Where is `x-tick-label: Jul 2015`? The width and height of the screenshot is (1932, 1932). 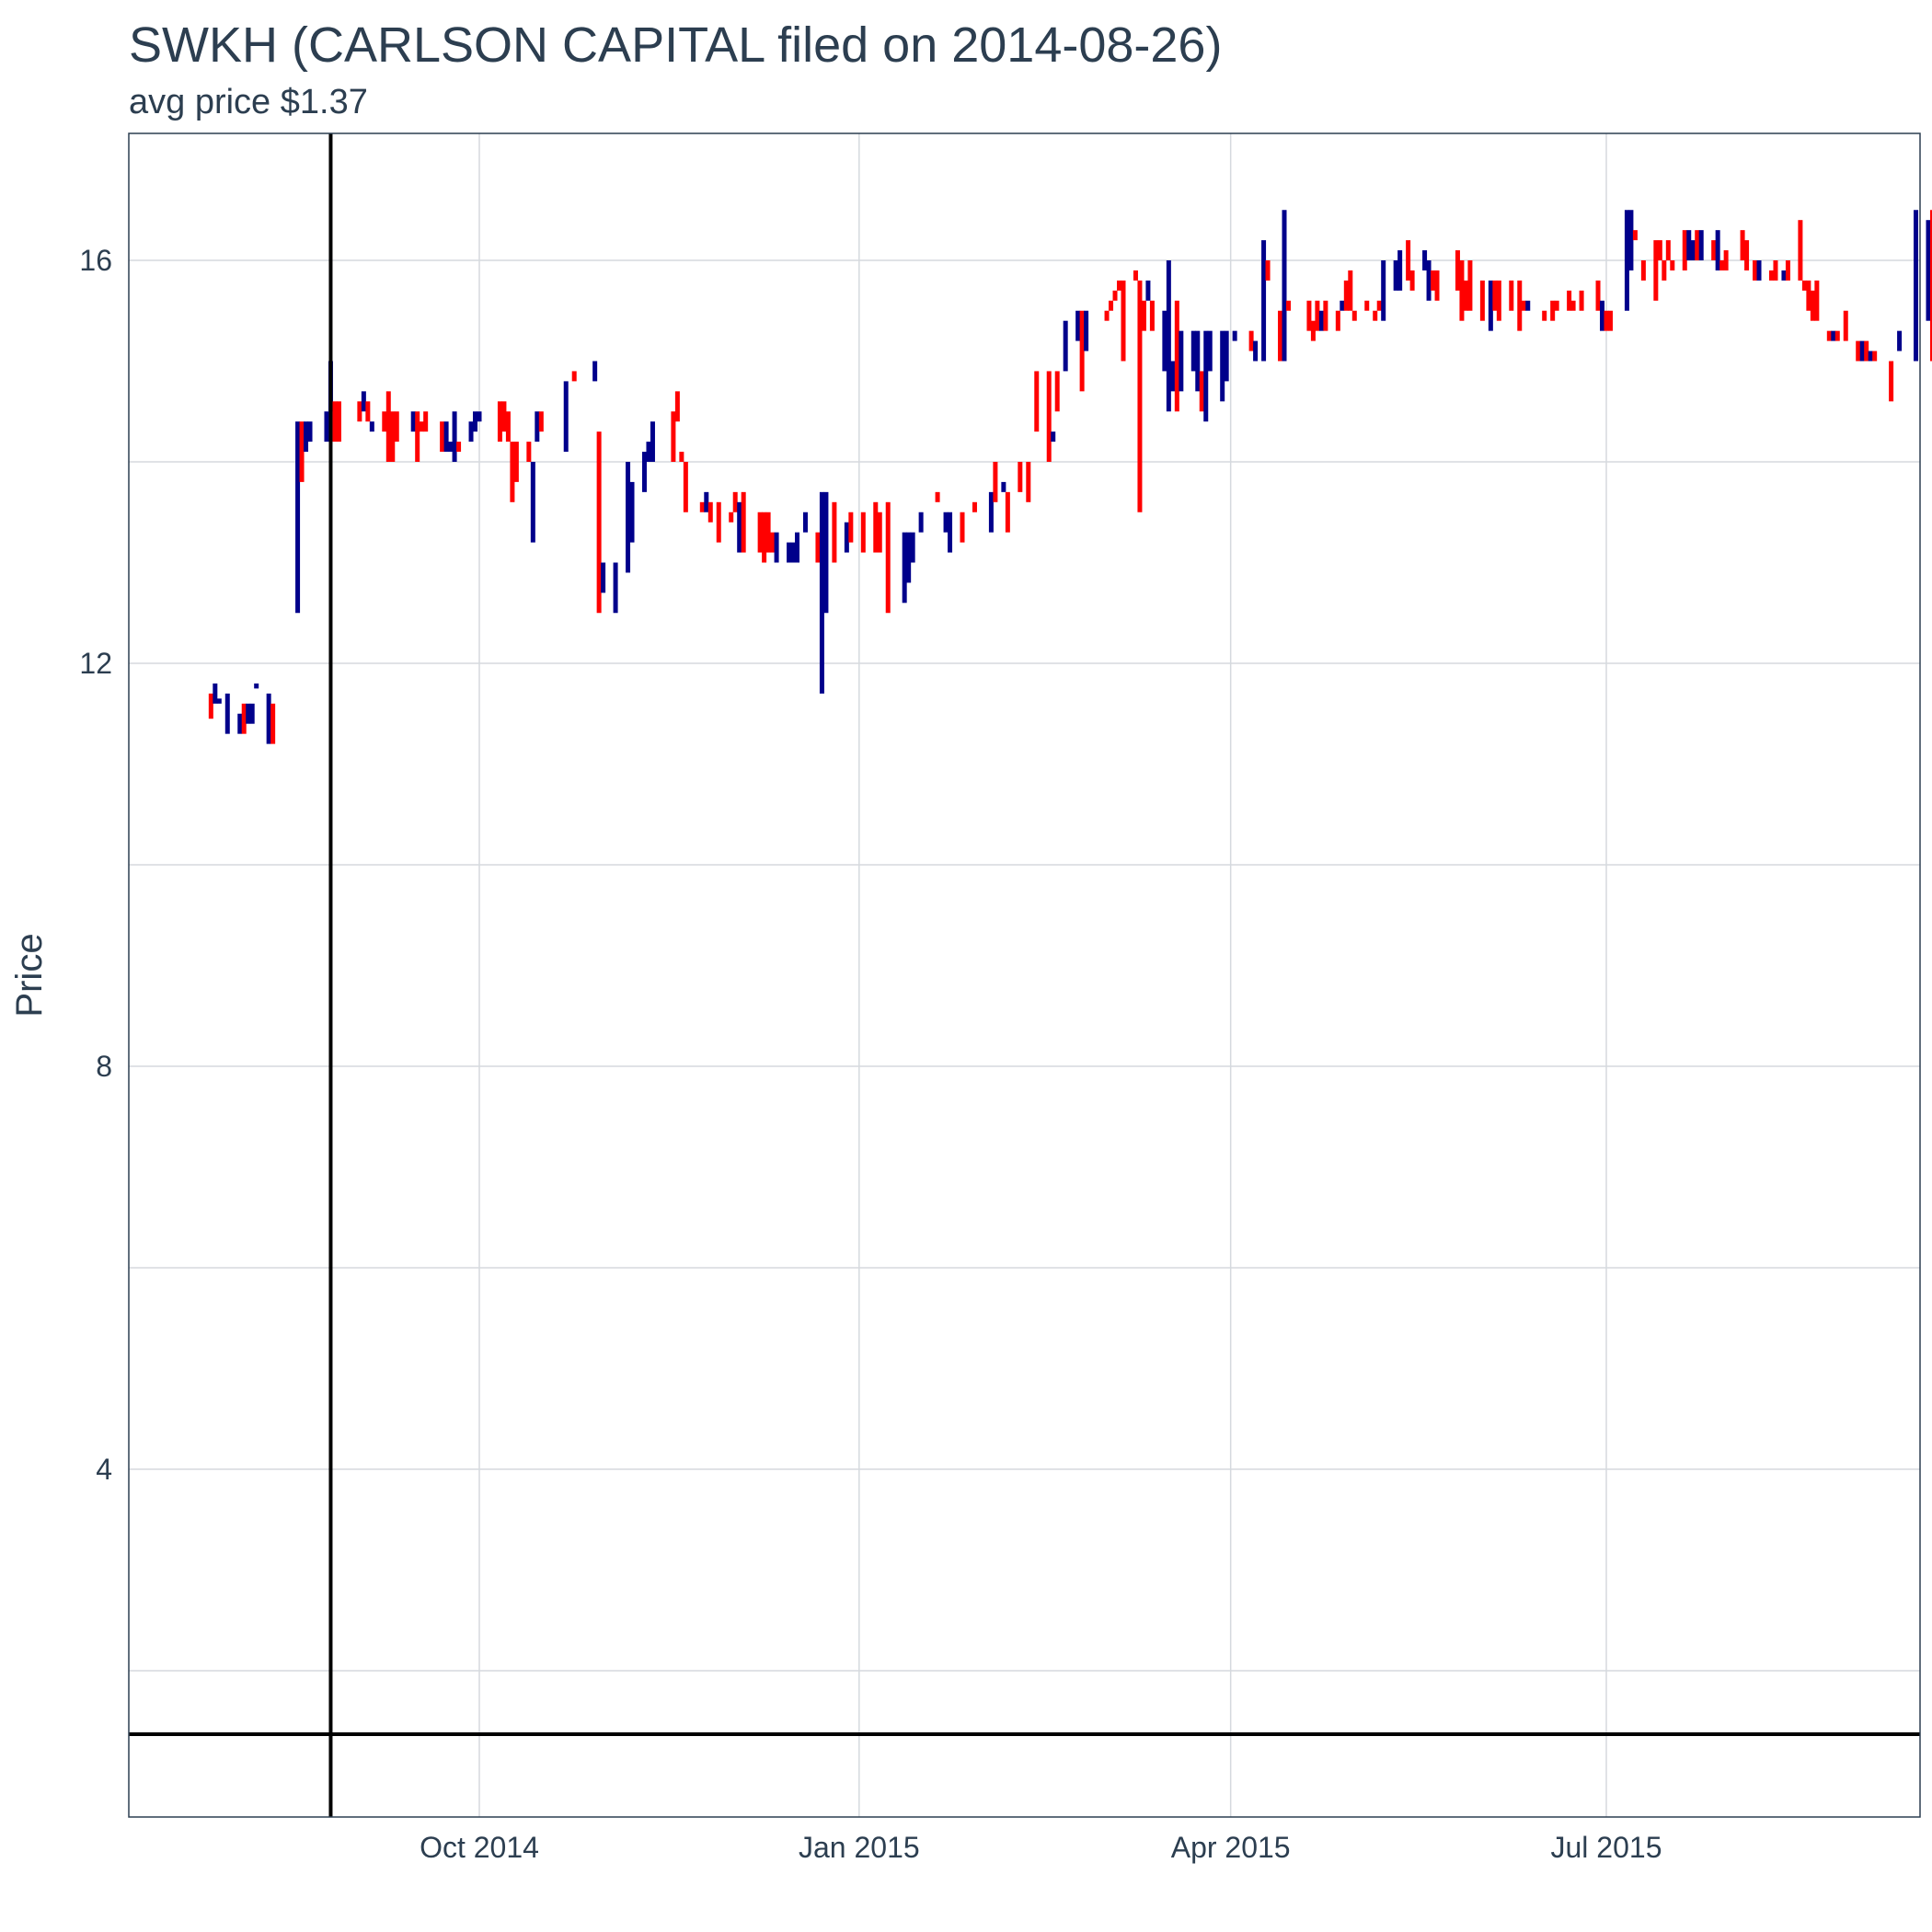 x-tick-label: Jul 2015 is located at coordinates (1606, 1847).